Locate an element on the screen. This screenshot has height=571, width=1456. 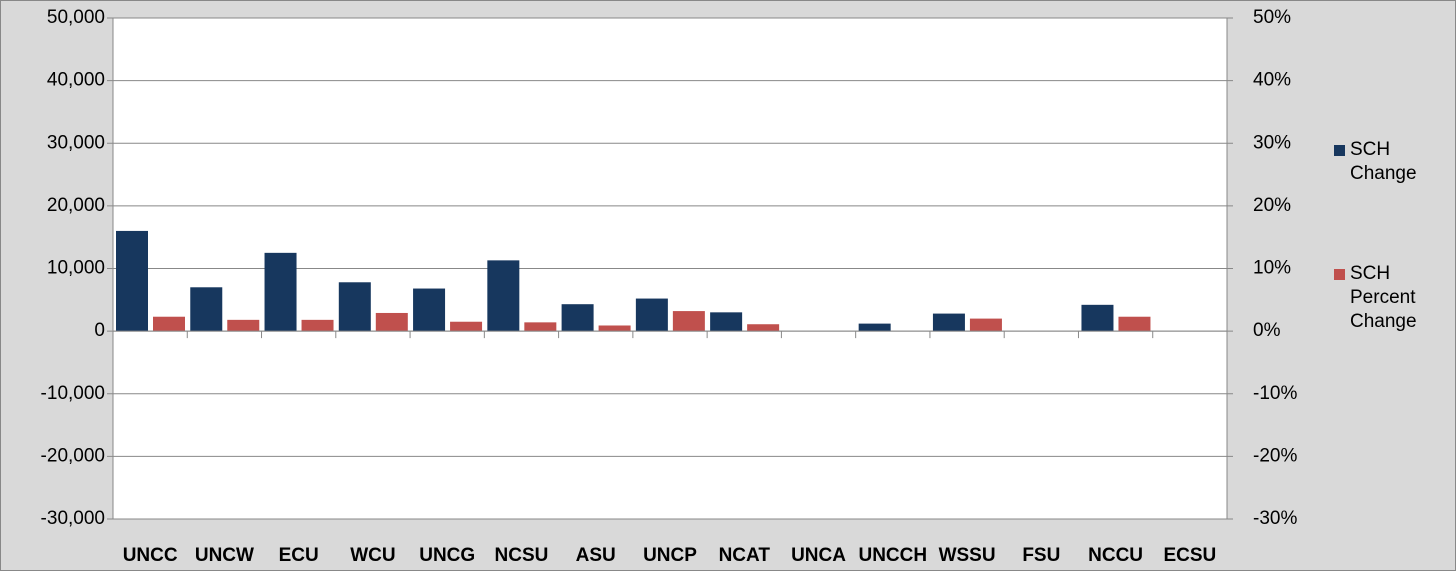
x-tick-label: ECSU is located at coordinates (1189, 555).